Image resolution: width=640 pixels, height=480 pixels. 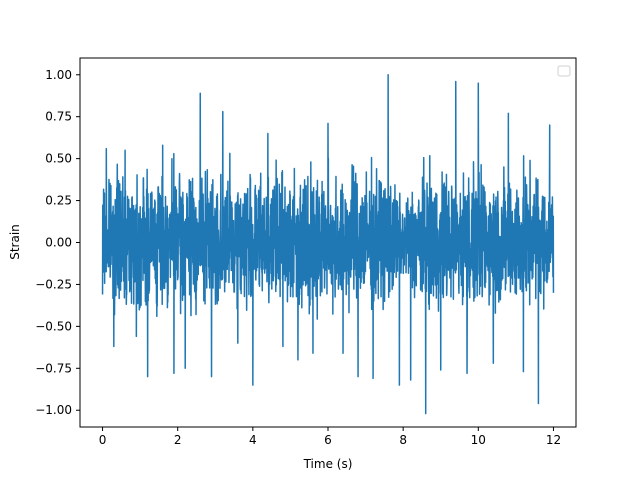 What do you see at coordinates (58, 201) in the screenshot?
I see `y-tick-label: 0.25` at bounding box center [58, 201].